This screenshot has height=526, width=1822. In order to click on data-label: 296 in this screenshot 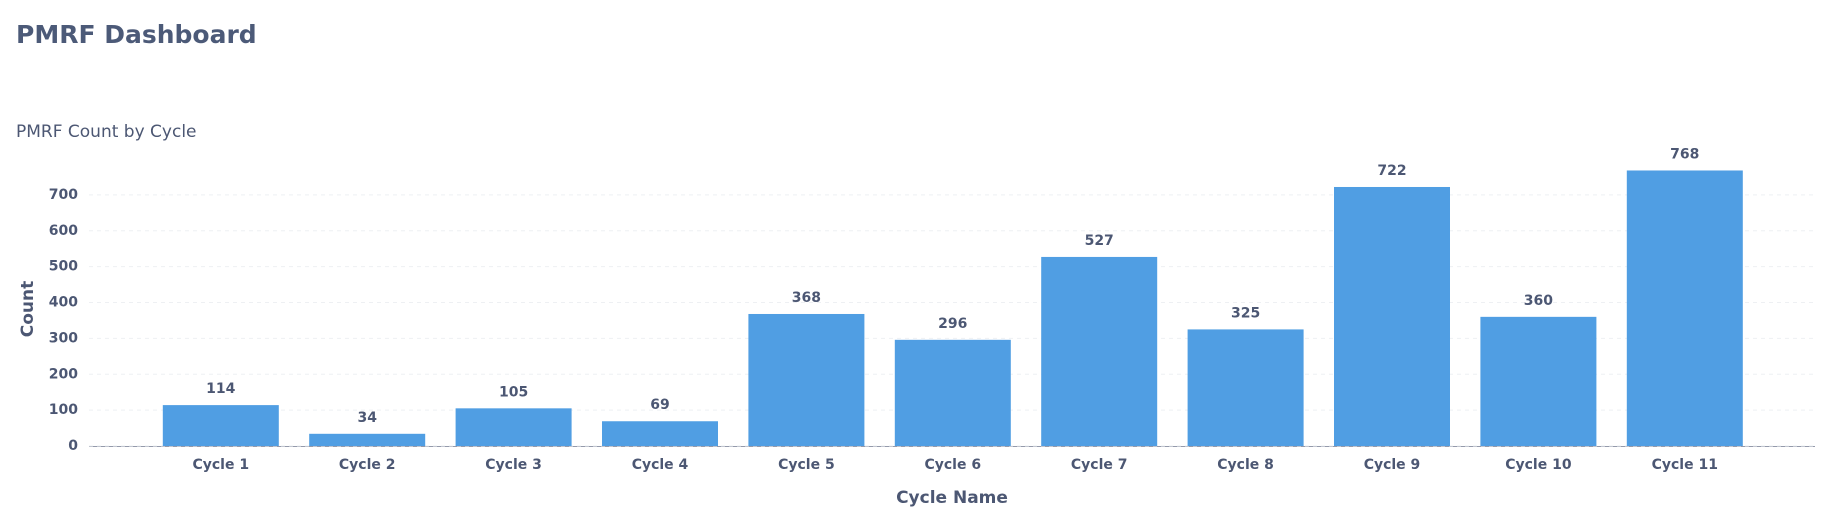, I will do `click(952, 324)`.